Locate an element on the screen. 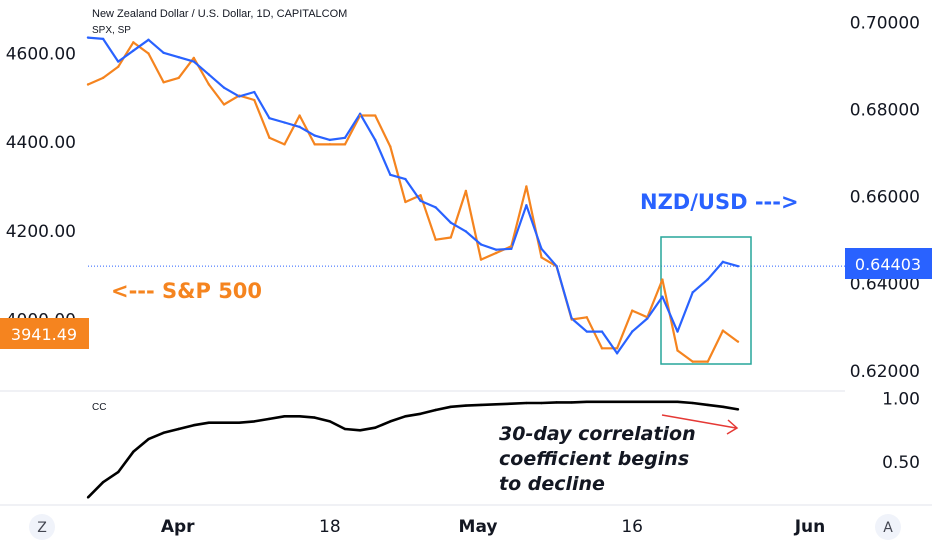 The height and width of the screenshot is (550, 932). cc-pane-label: CC is located at coordinates (99, 407).